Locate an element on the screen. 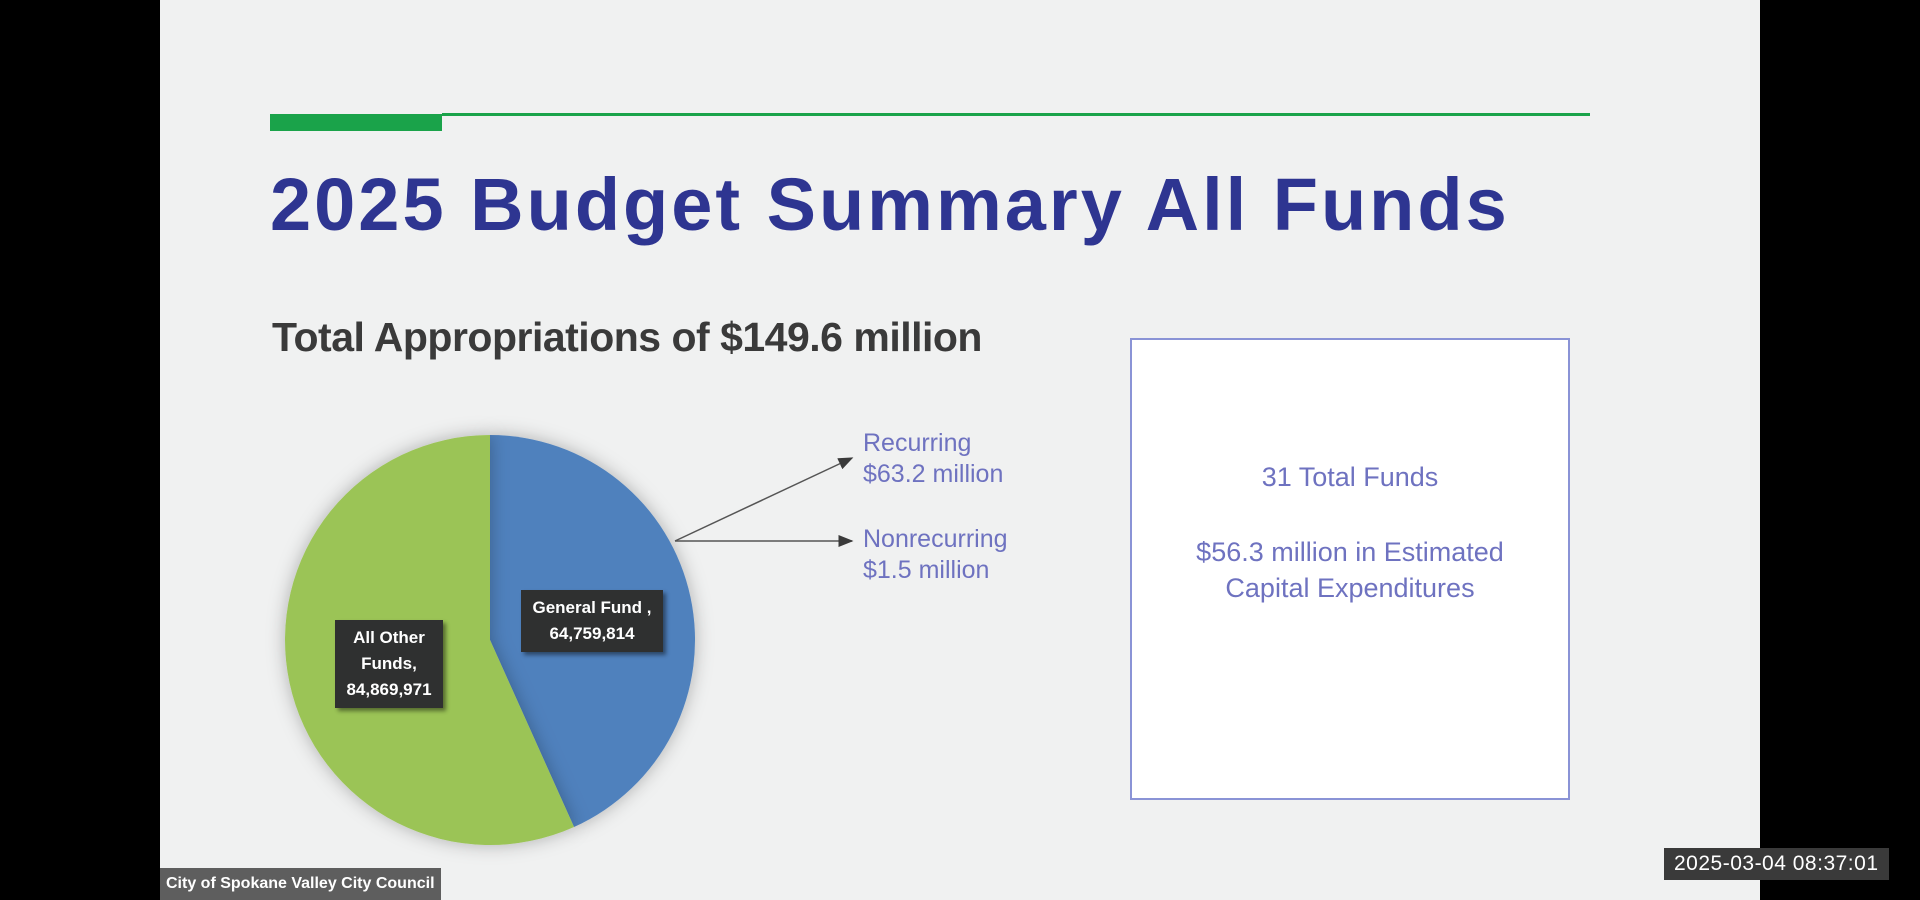  slide-title: 2025 Budget Summary All Funds is located at coordinates (890, 204).